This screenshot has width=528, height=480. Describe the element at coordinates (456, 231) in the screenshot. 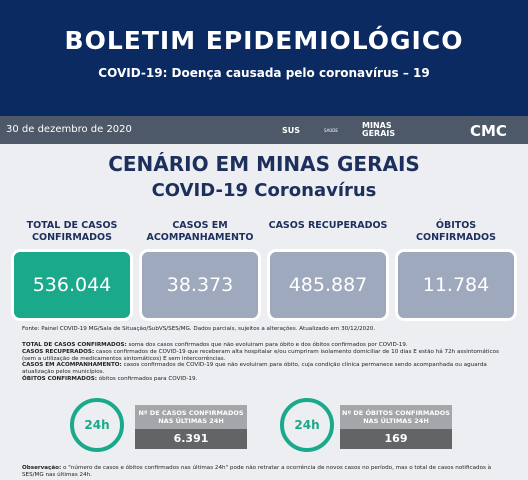

I see `card-label: ÓBITOS CONFIRMADOS` at that location.